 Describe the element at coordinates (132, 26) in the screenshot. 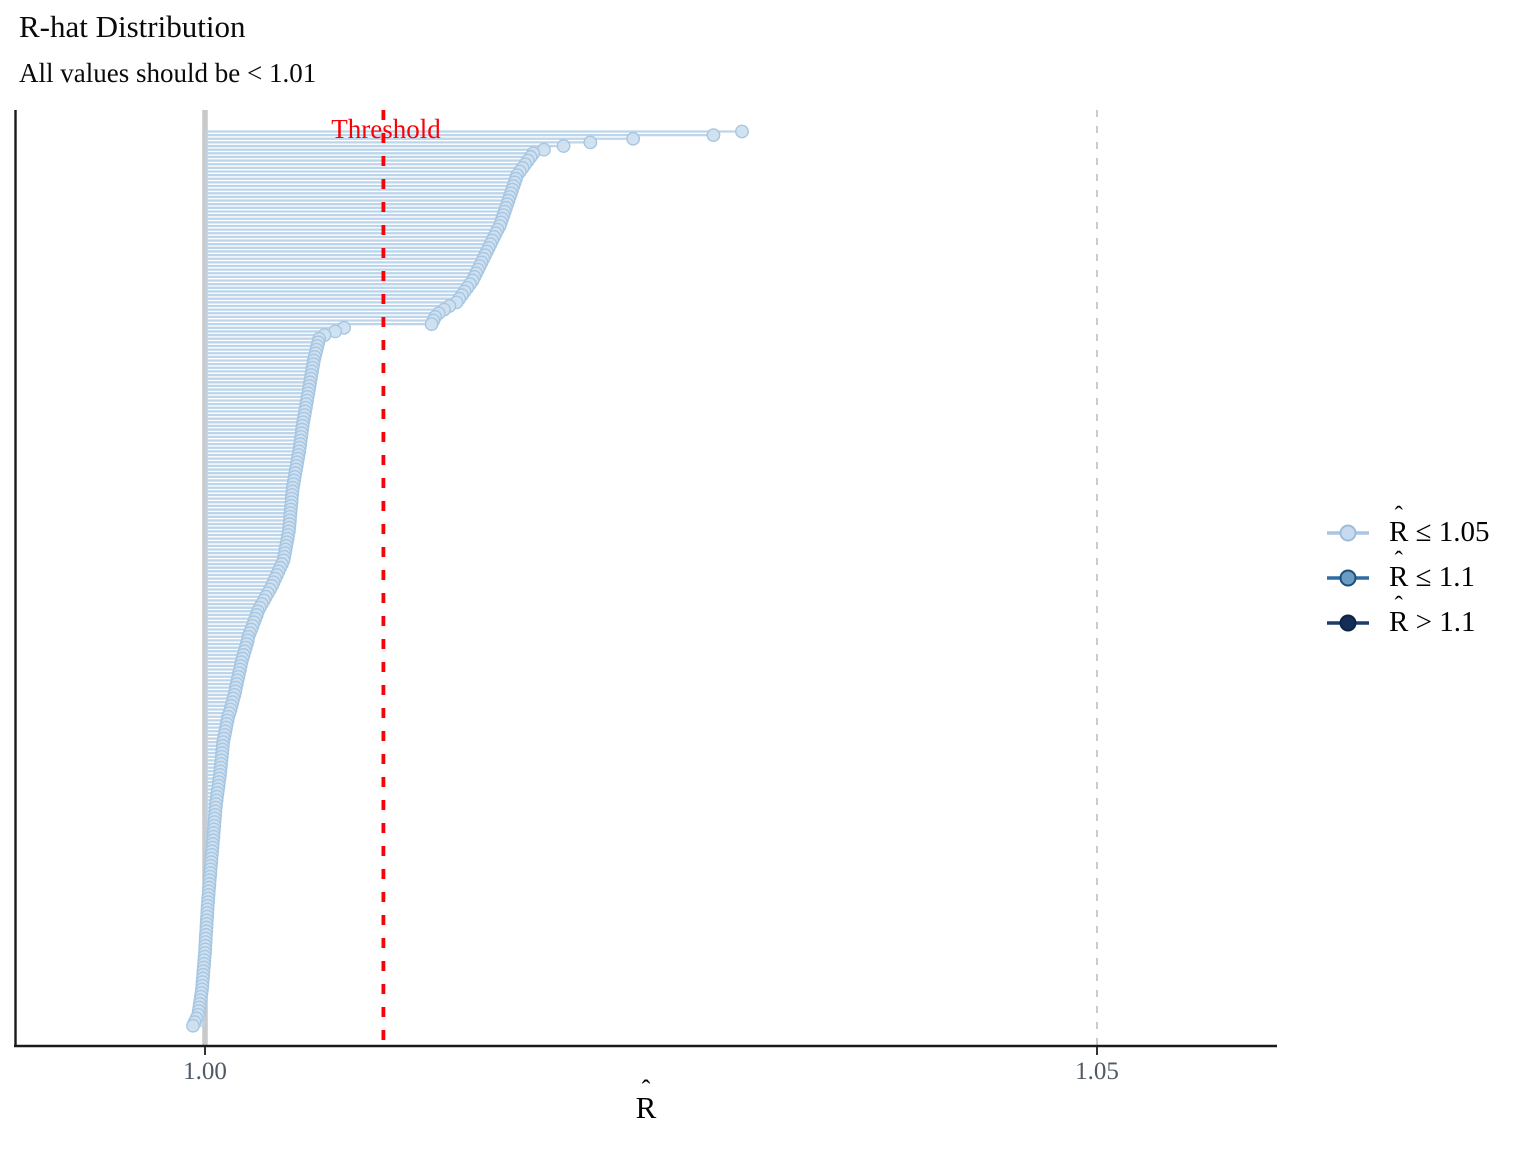

I see `chart-title: R-hat Distribution` at that location.